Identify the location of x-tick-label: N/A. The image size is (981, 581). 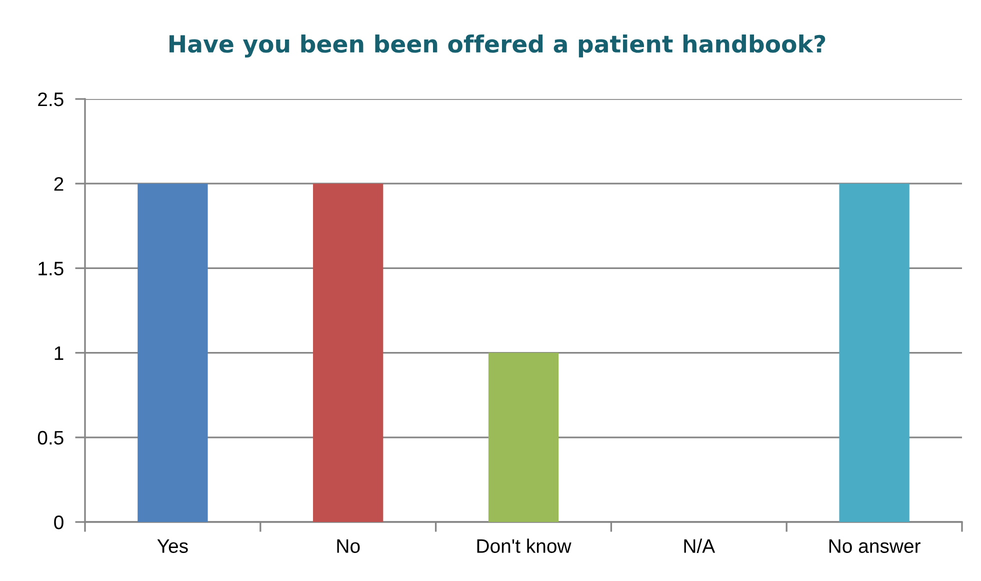
(700, 545).